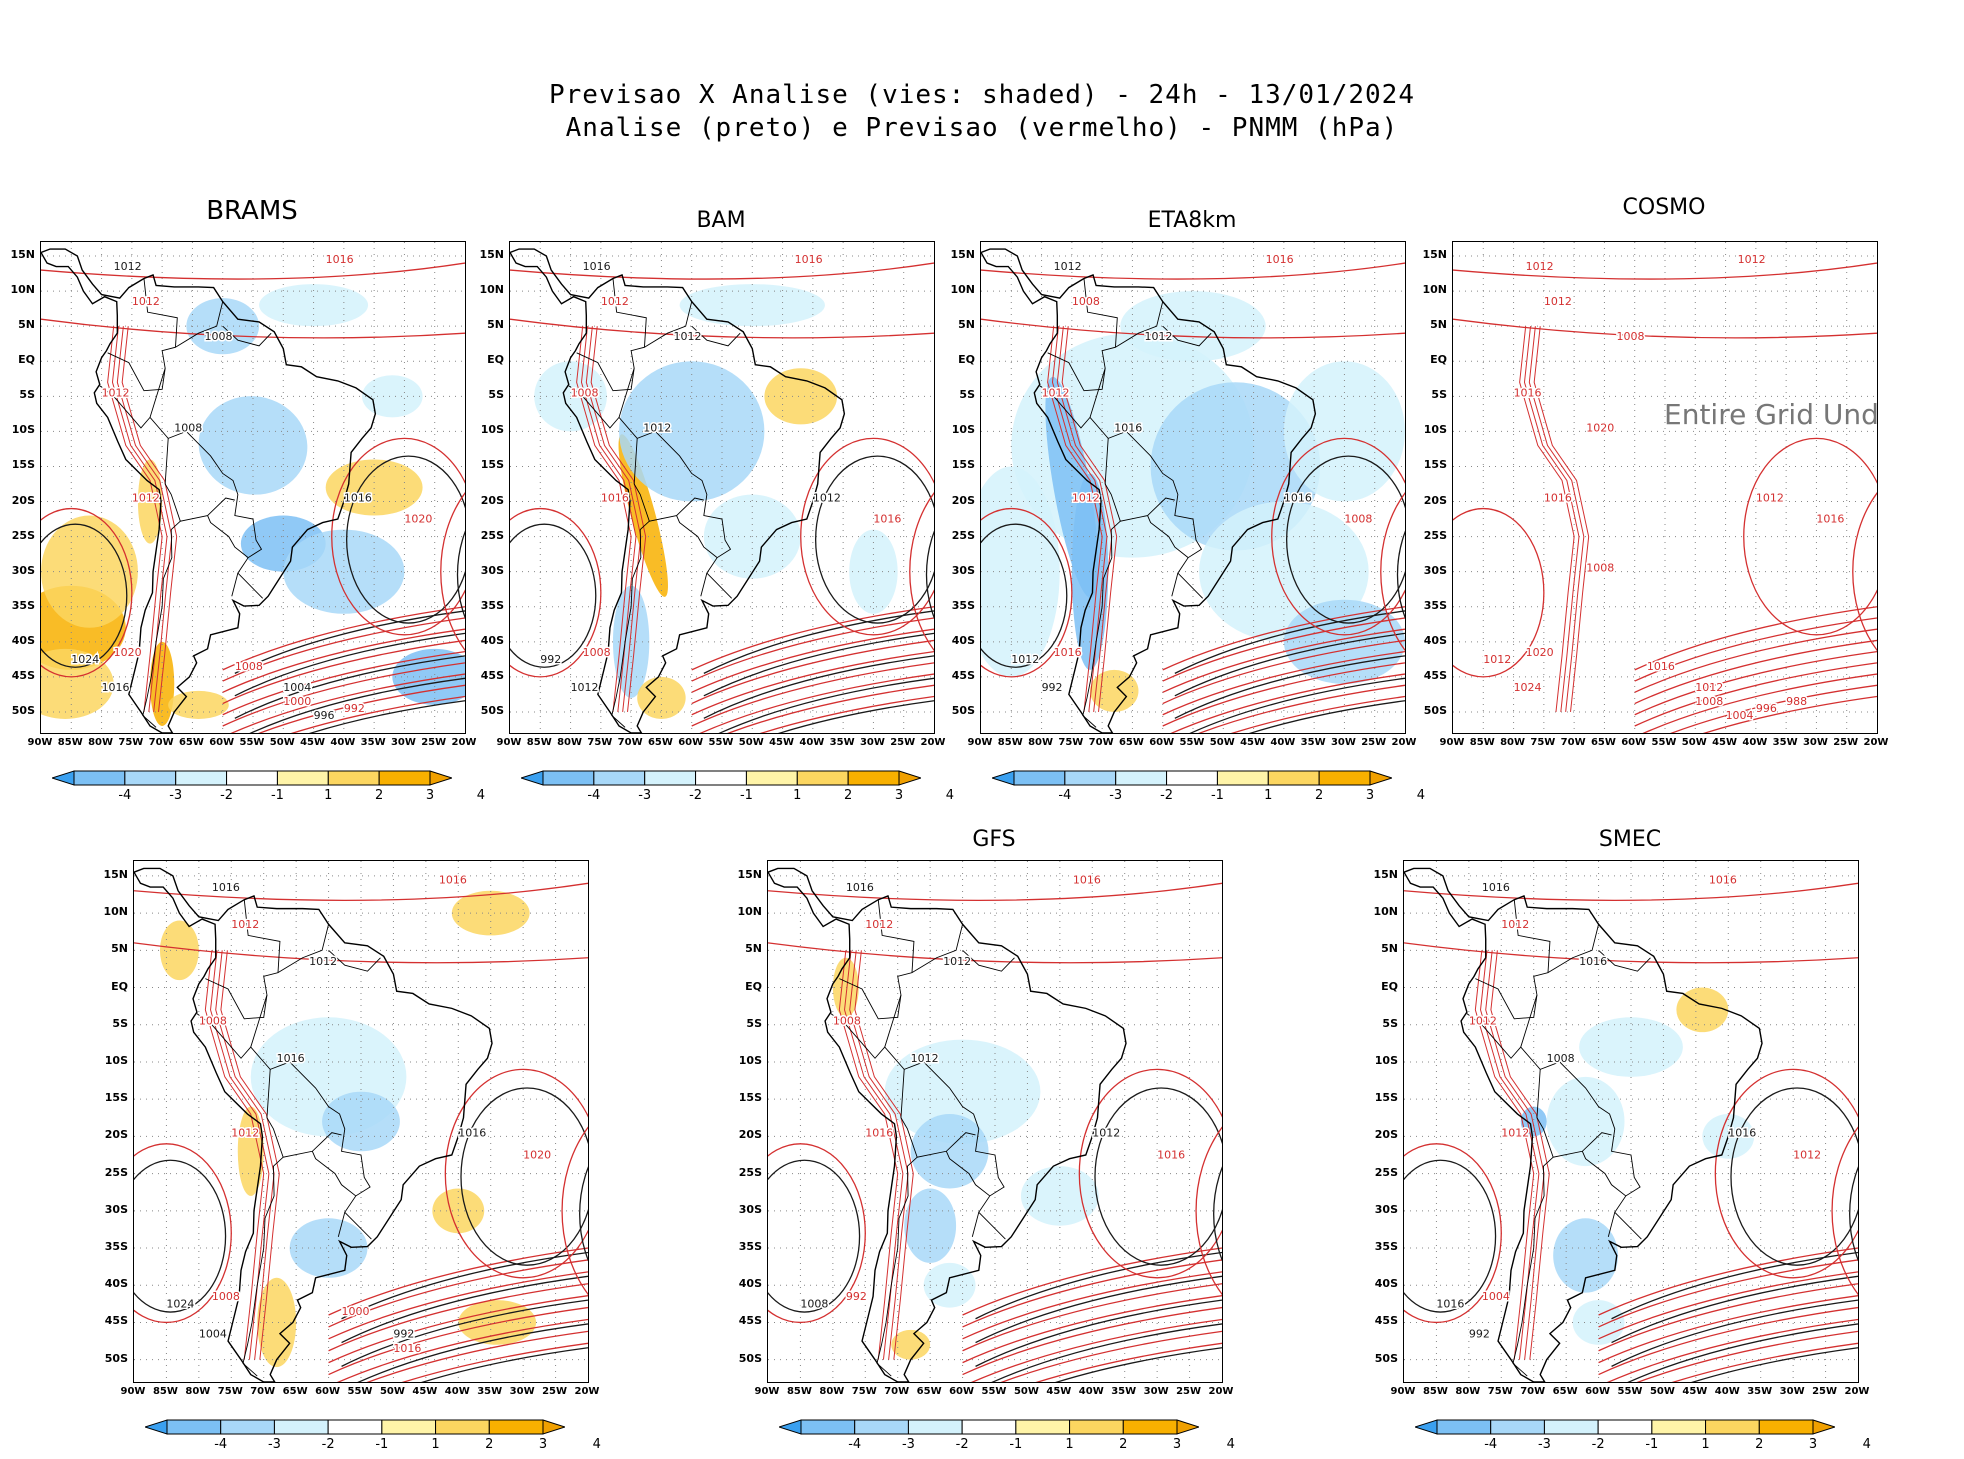 The width and height of the screenshot is (1964, 1459). Describe the element at coordinates (1059, 1391) in the screenshot. I see `lon-label: 45W` at that location.